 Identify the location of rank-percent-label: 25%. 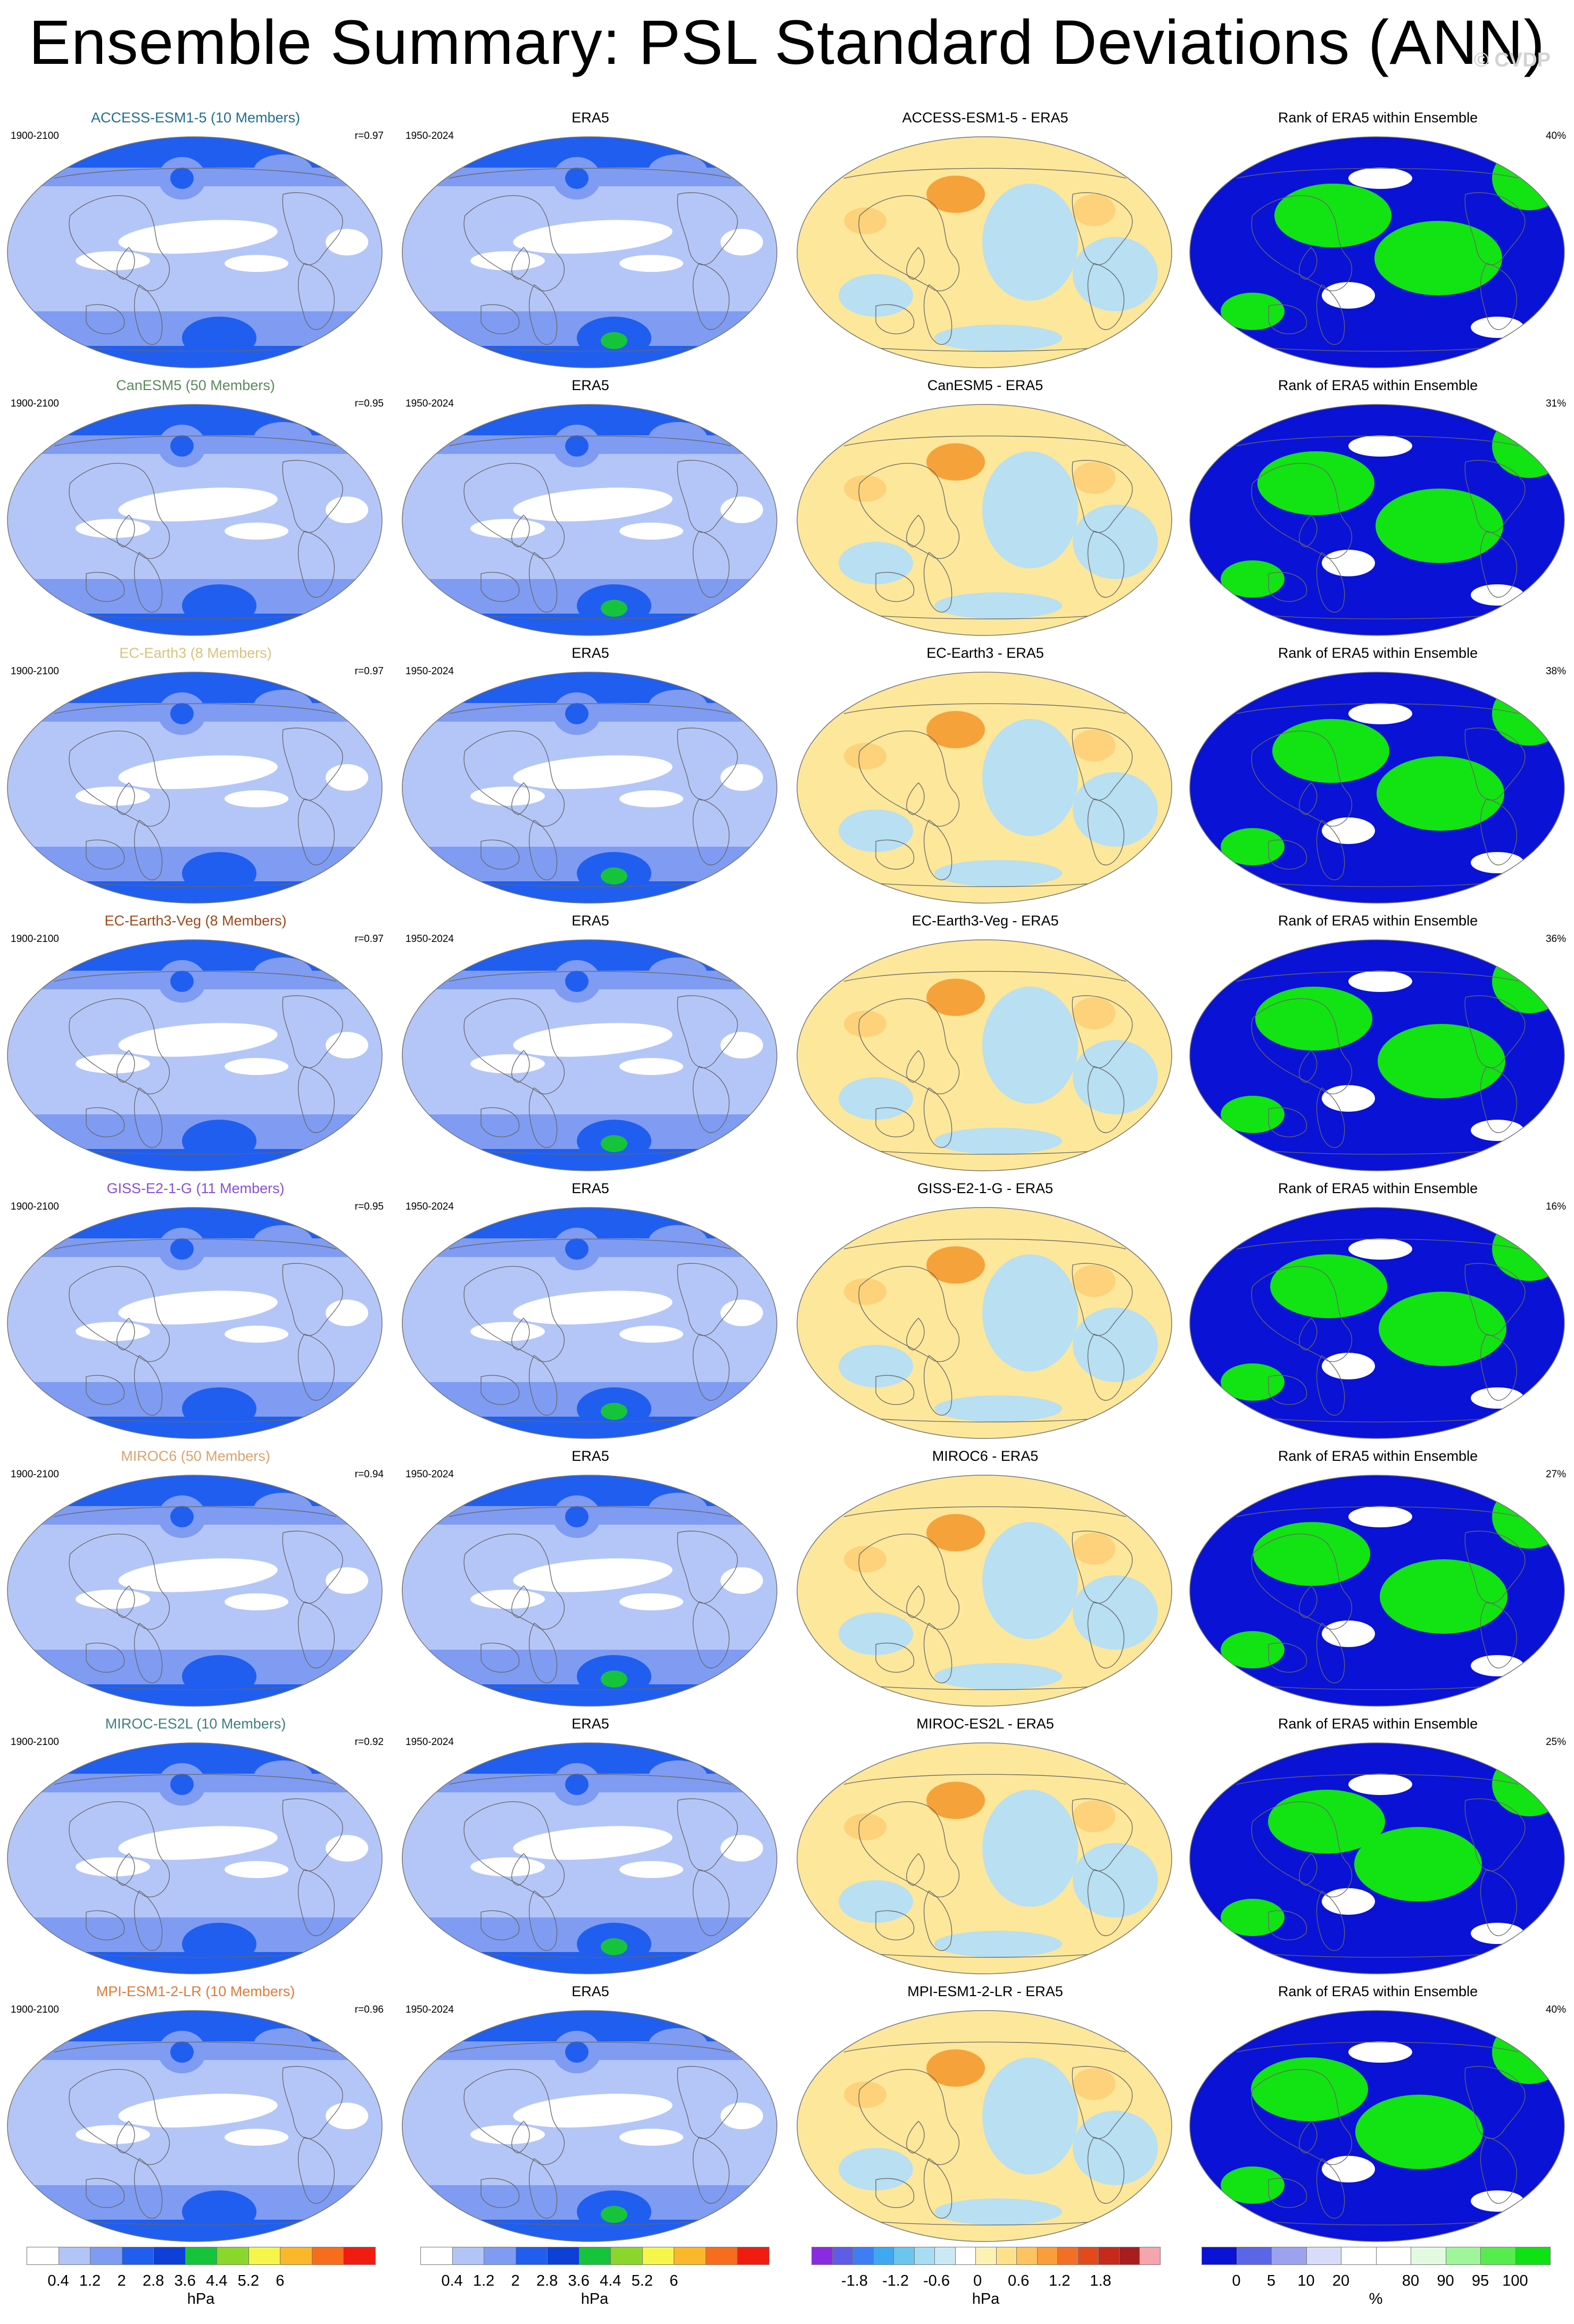
(1555, 1742).